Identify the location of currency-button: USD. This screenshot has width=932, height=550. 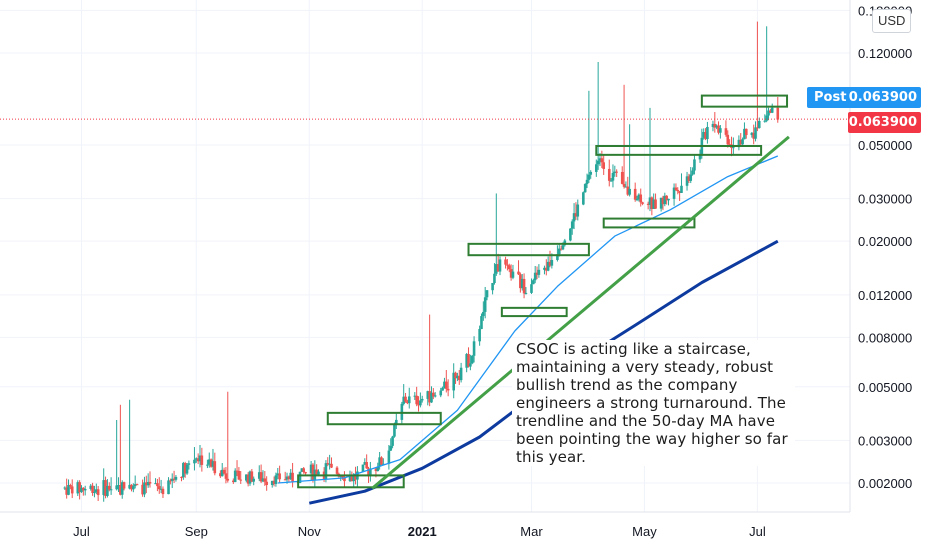
(892, 21).